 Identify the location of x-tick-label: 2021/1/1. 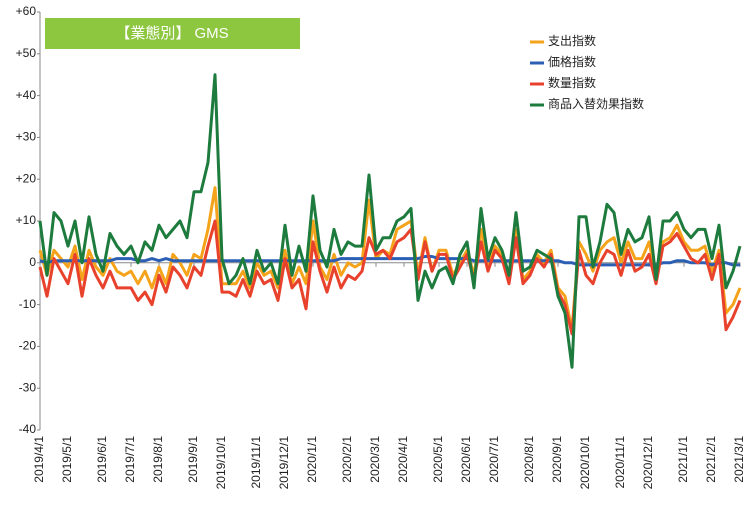
(683, 459).